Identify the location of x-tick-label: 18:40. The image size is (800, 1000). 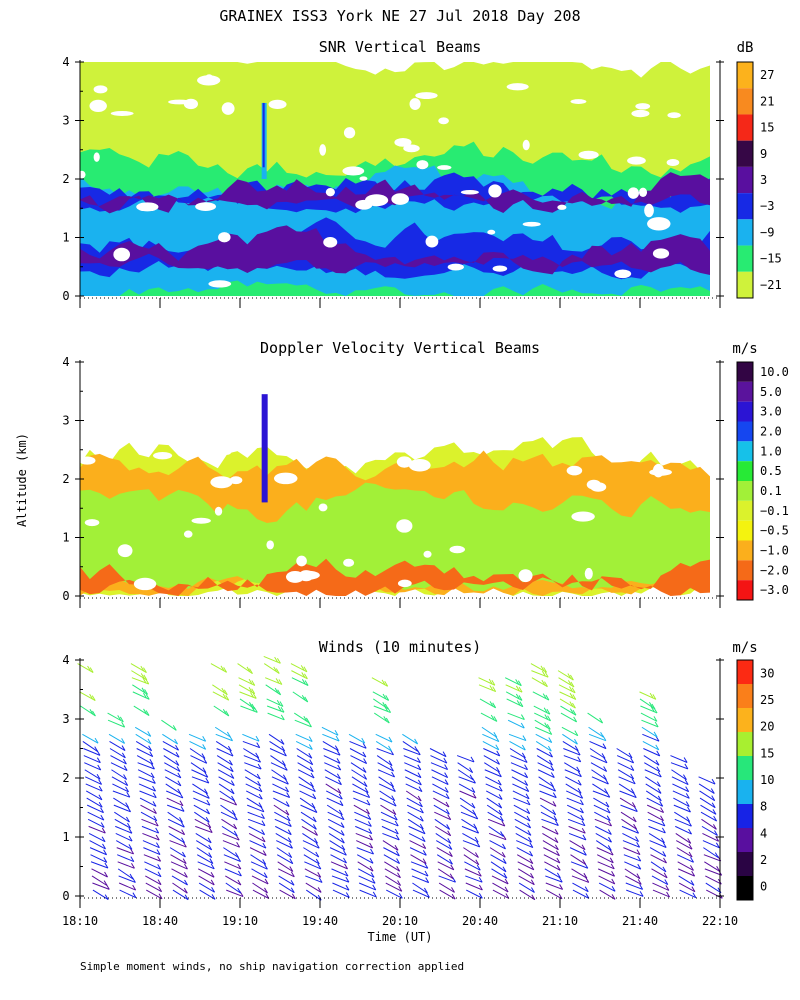
(160, 921).